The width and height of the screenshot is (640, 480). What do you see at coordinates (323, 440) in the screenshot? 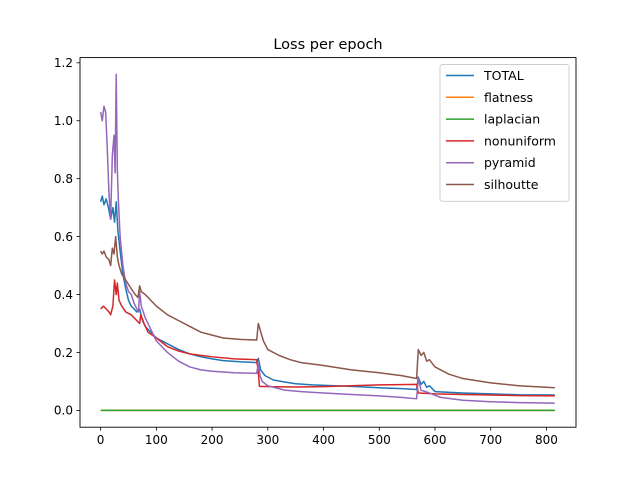
I see `x-tick-label: 400` at bounding box center [323, 440].